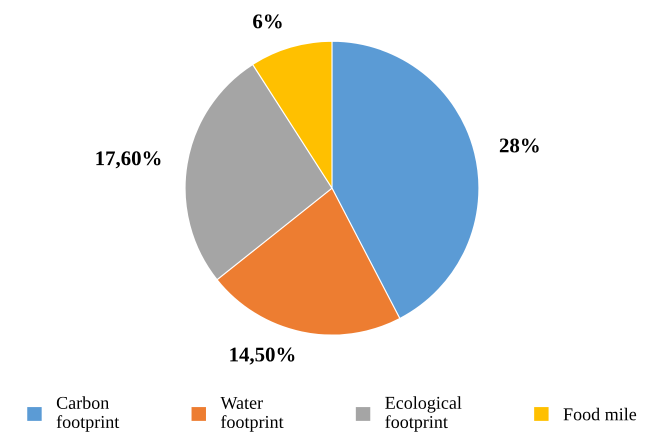 The height and width of the screenshot is (448, 664). I want to click on data-label: 17,60%, so click(128, 159).